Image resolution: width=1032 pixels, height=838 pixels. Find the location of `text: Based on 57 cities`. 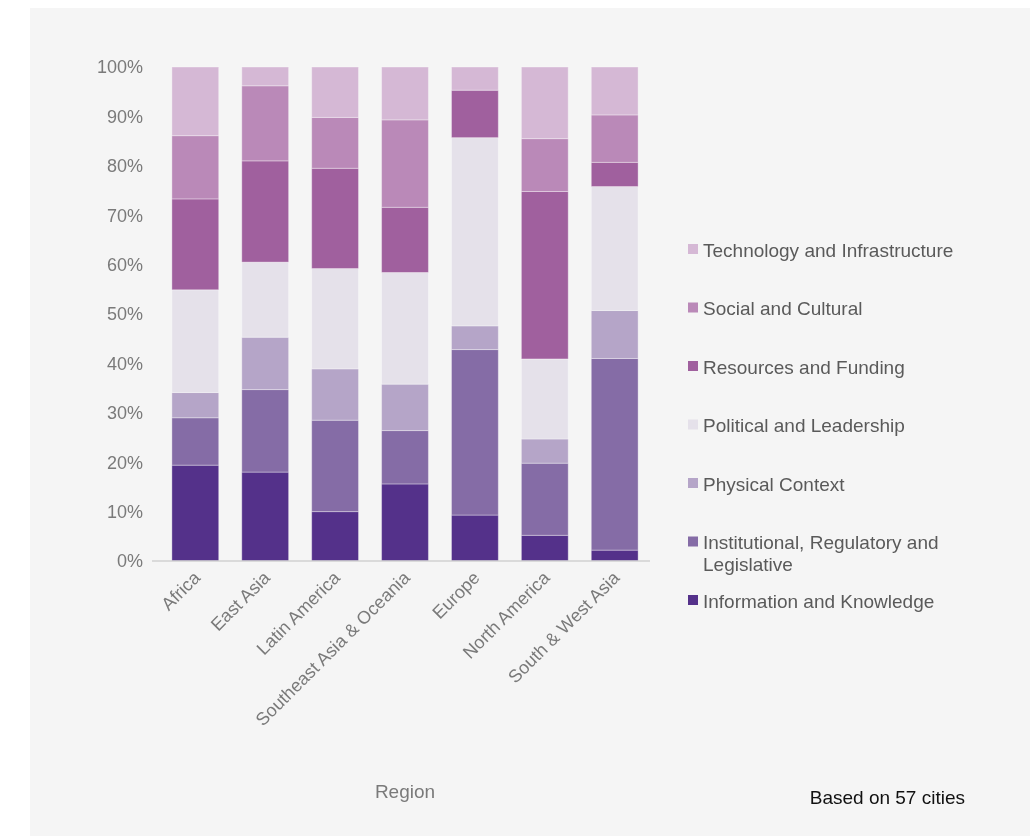

text: Based on 57 cities is located at coordinates (887, 797).